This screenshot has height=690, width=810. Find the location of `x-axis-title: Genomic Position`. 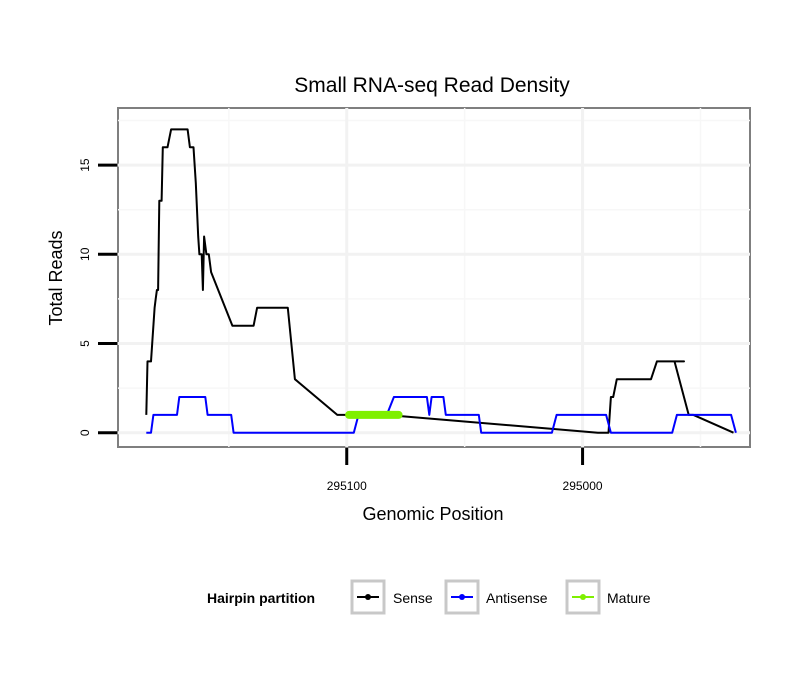

x-axis-title: Genomic Position is located at coordinates (432, 514).